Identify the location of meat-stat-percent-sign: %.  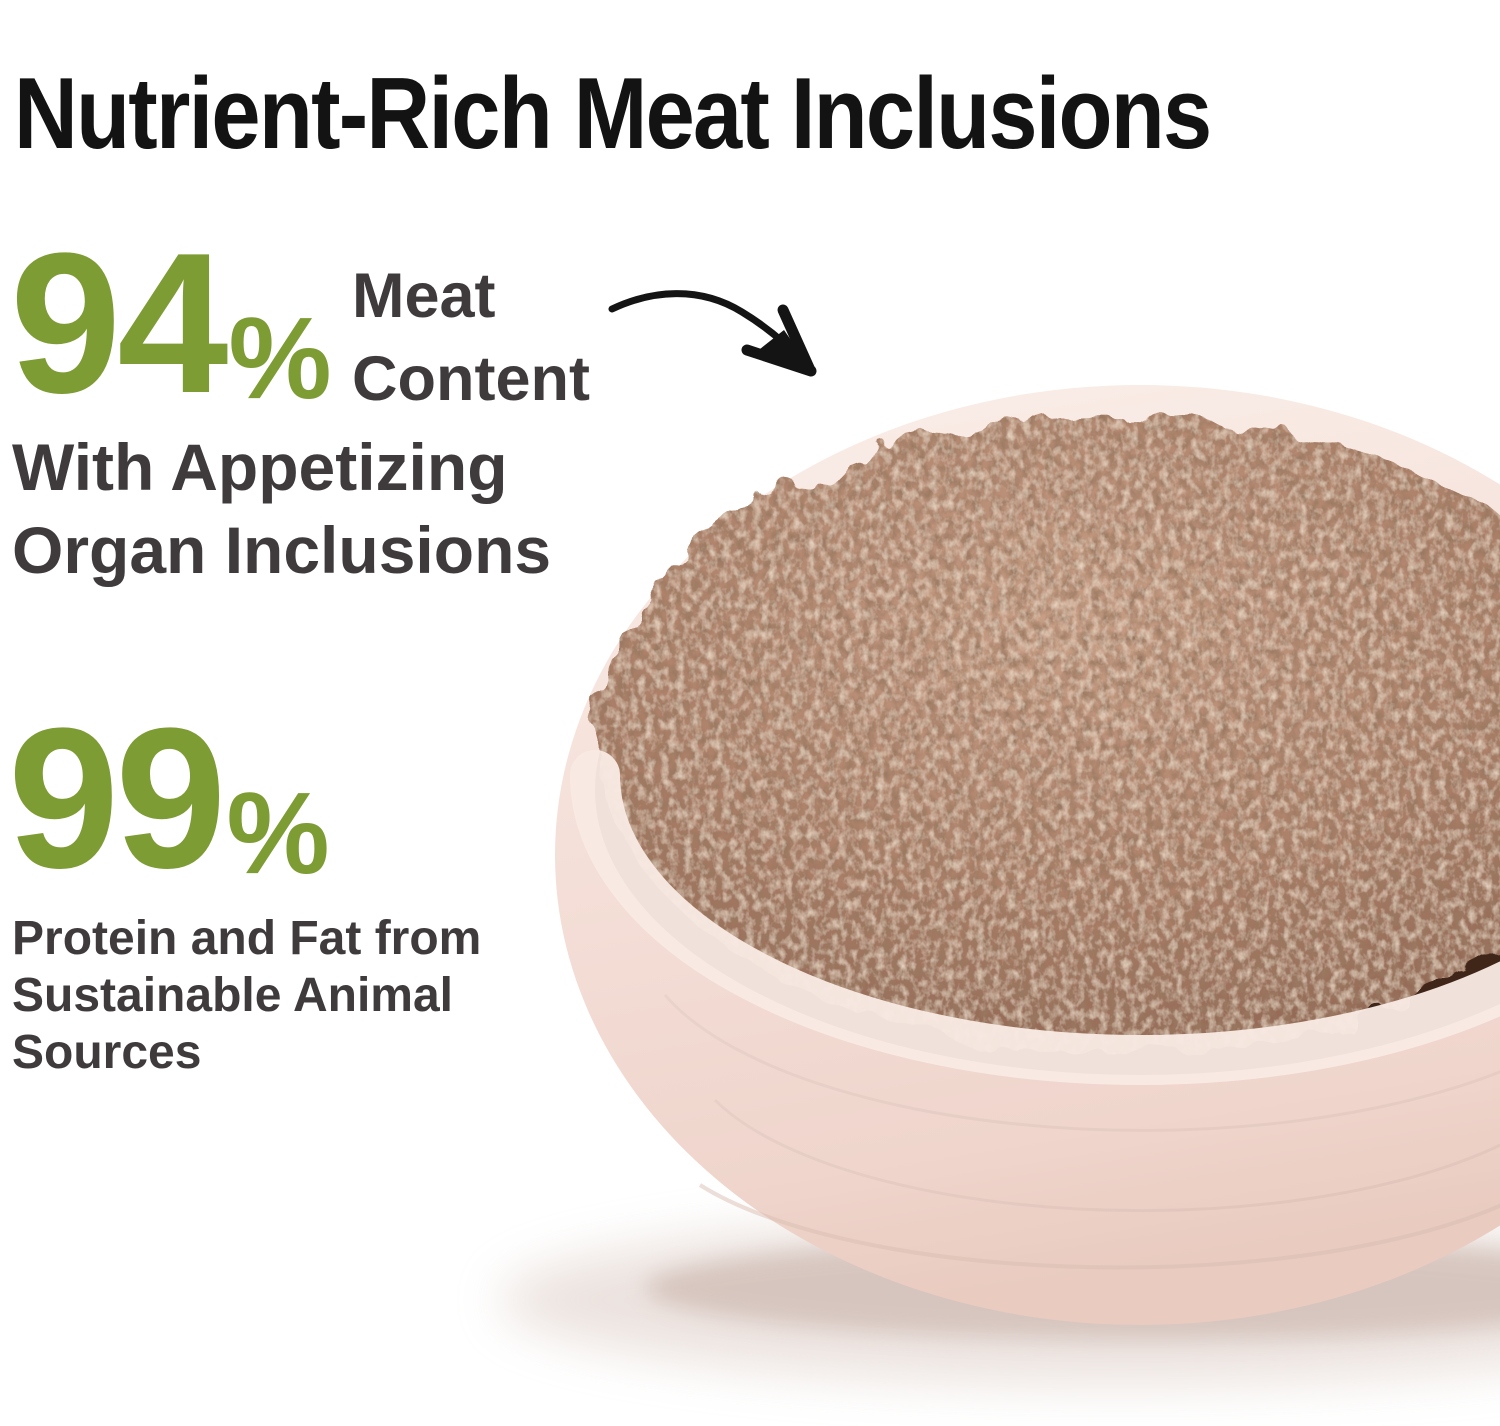
(280, 358).